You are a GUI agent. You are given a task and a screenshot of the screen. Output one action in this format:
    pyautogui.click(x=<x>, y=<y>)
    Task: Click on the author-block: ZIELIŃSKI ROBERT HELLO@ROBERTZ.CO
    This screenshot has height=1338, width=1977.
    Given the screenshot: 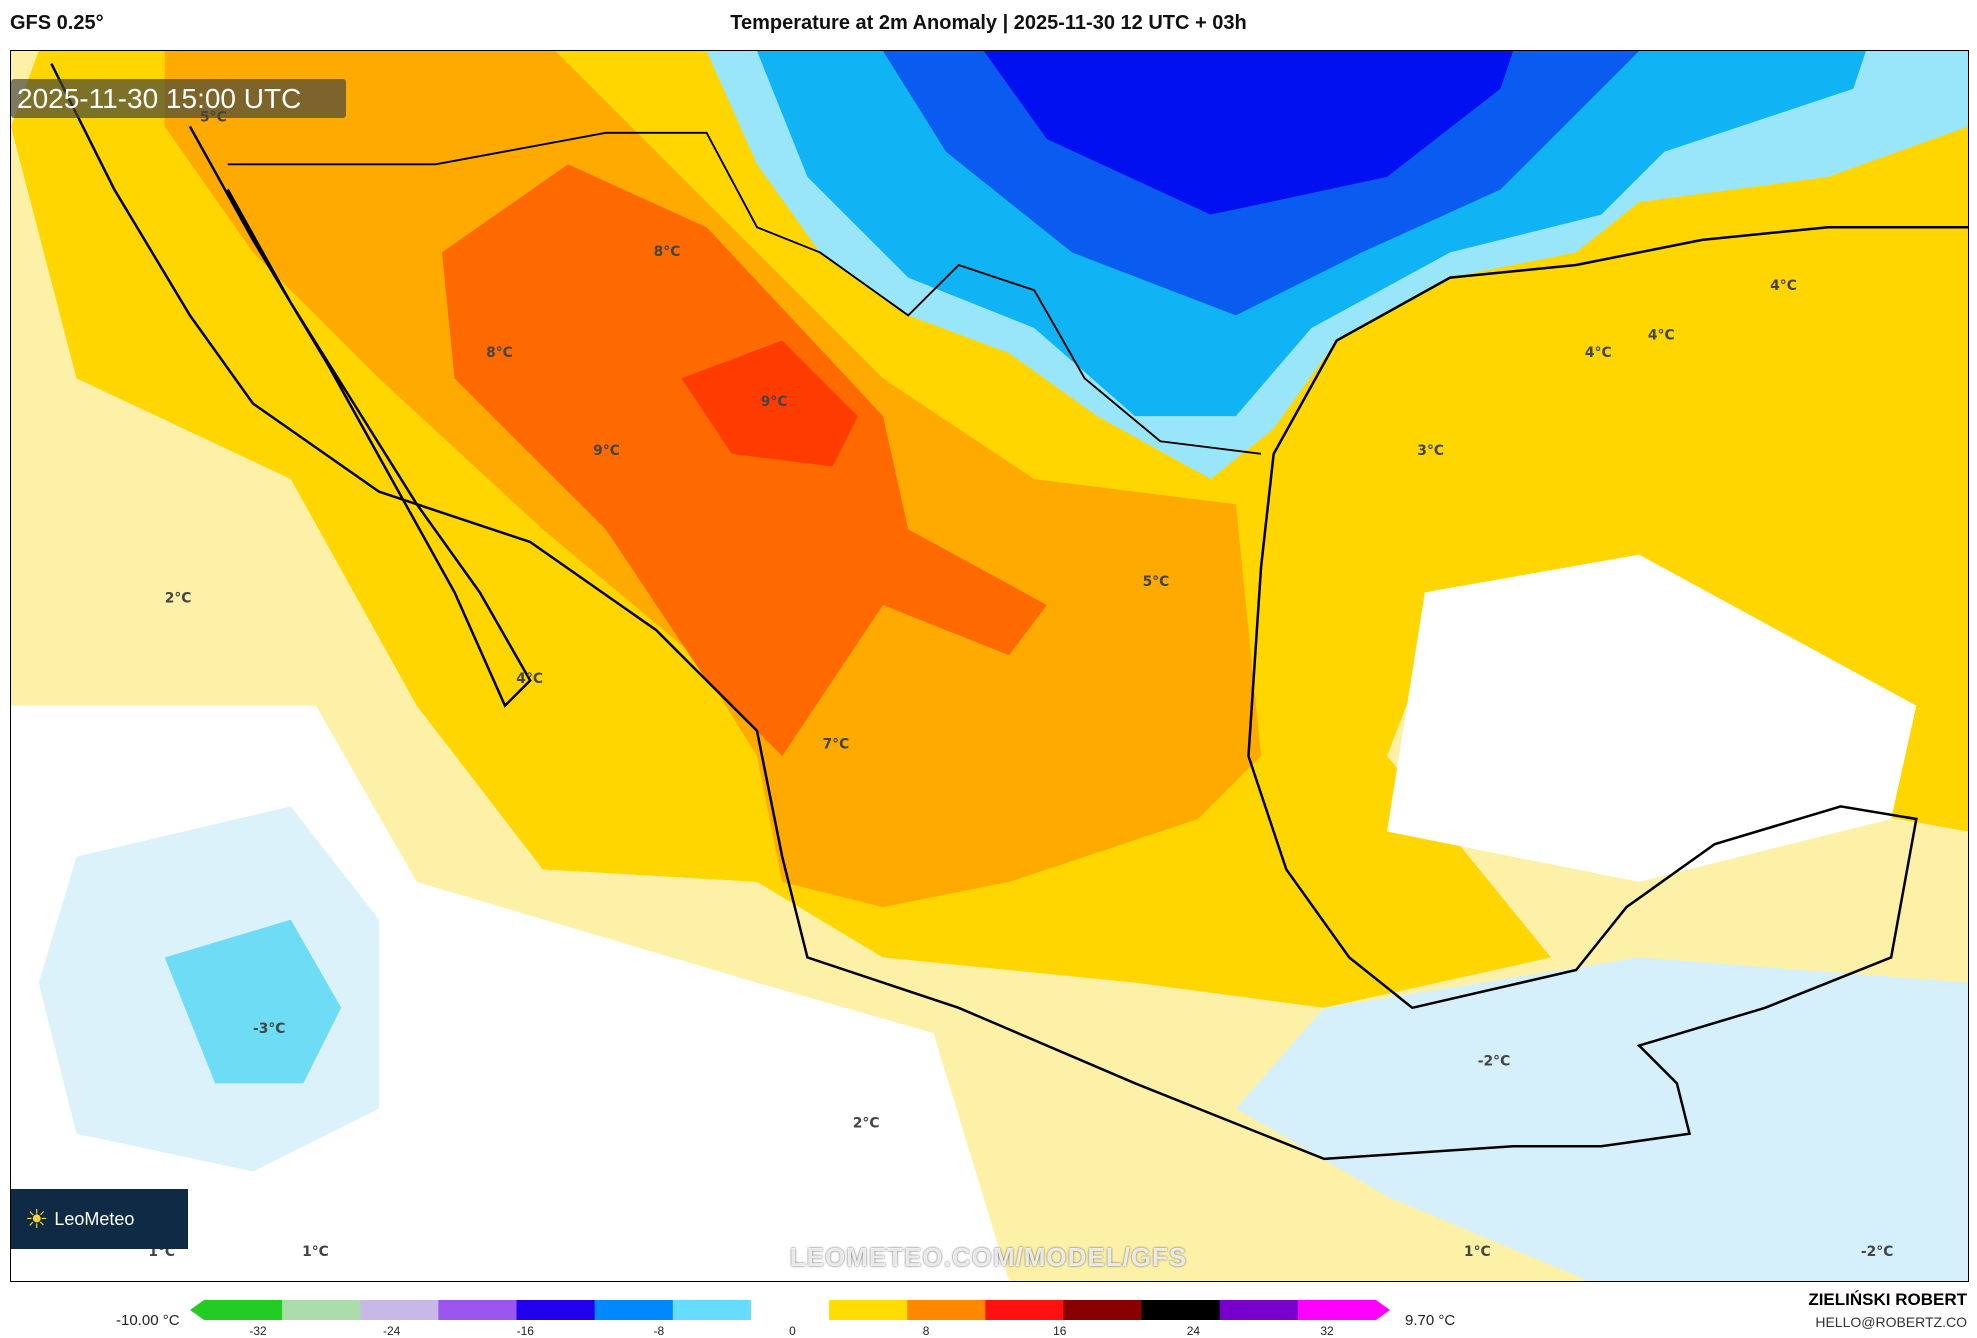 What is the action you would take?
    pyautogui.click(x=1887, y=1310)
    